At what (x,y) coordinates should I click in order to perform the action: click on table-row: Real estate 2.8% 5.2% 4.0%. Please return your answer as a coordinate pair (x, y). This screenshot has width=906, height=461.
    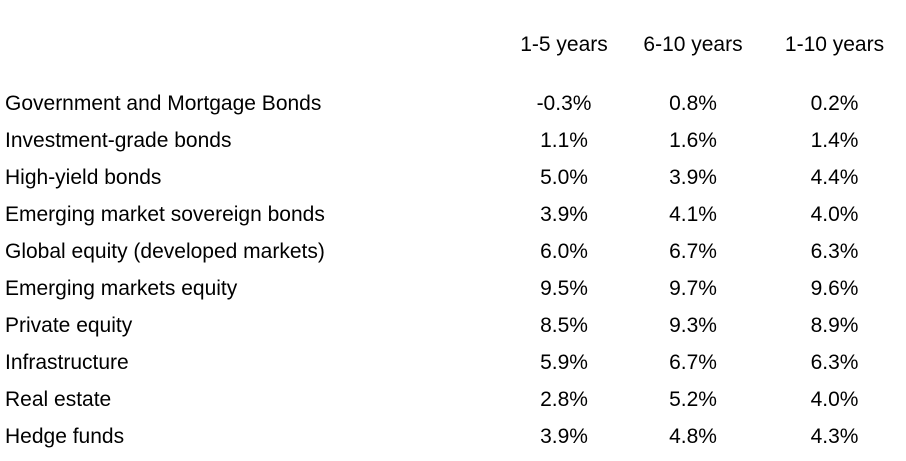
    Looking at the image, I should click on (453, 399).